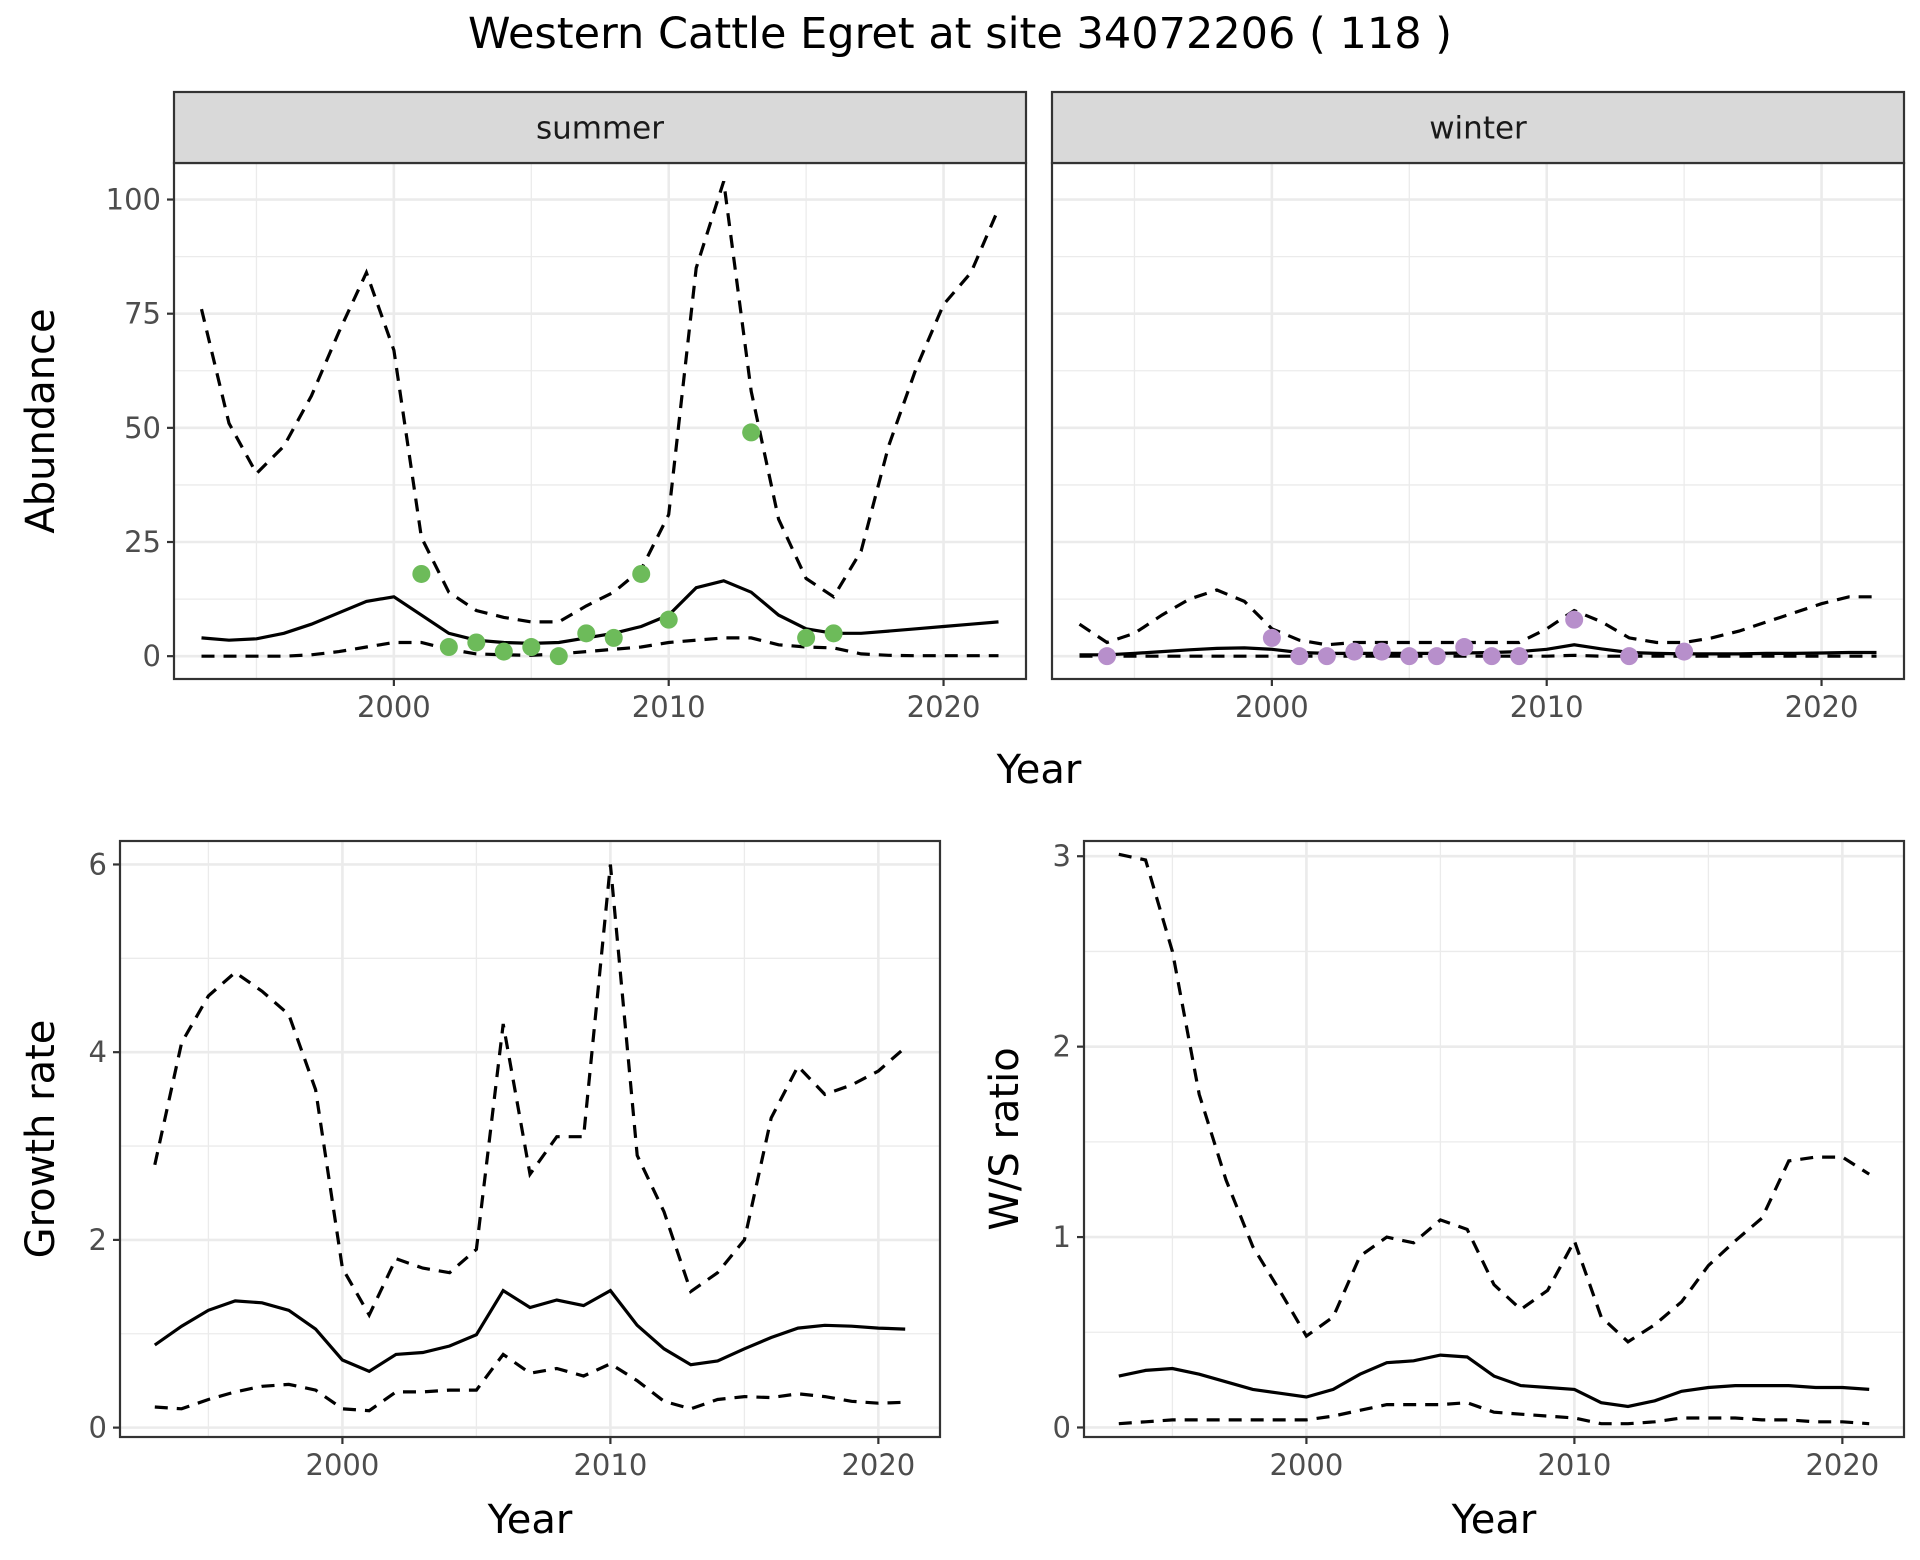 This screenshot has height=1560, width=1920. I want to click on y-axis-title: Abundance, so click(41, 420).